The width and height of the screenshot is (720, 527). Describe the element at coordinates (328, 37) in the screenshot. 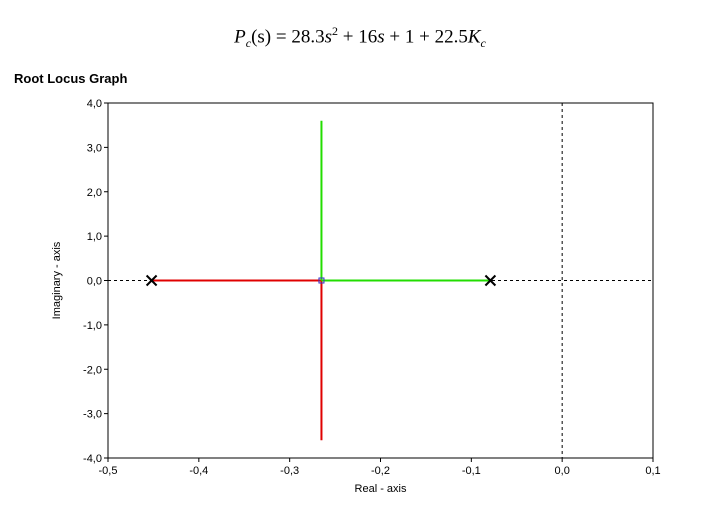

I see `eq-s-1: s` at that location.